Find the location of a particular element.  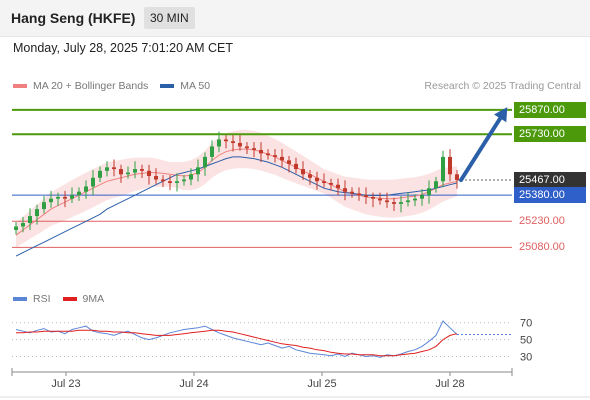

rsi-line is located at coordinates (236, 339).